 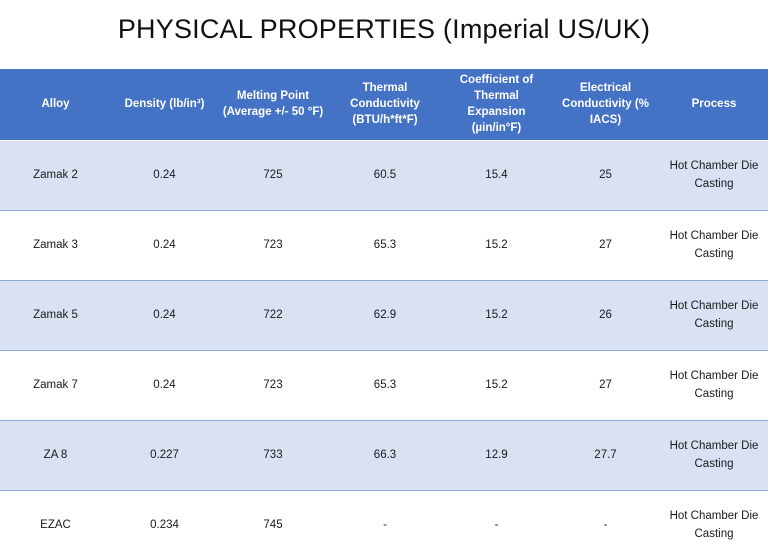 I want to click on cell-alloy: EZAC, so click(x=55, y=525).